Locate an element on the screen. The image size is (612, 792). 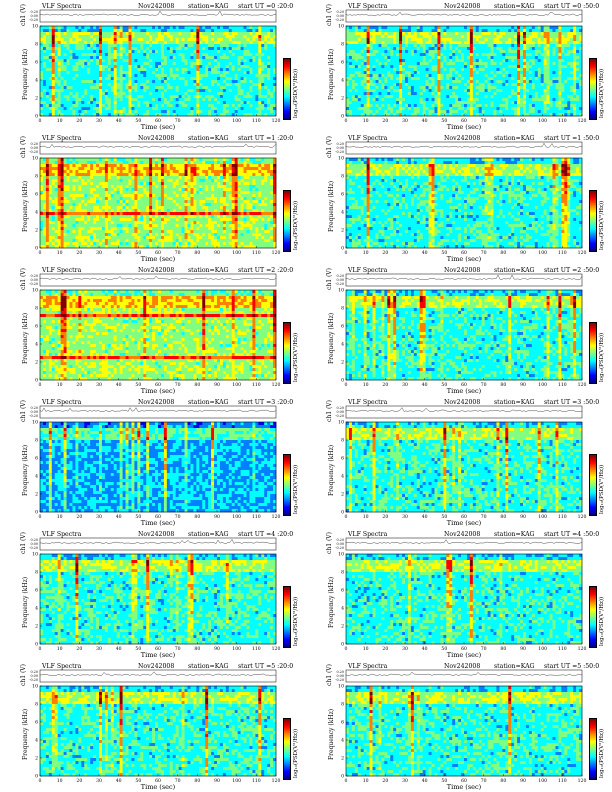
y-tick-label: 0 is located at coordinates (342, 117).